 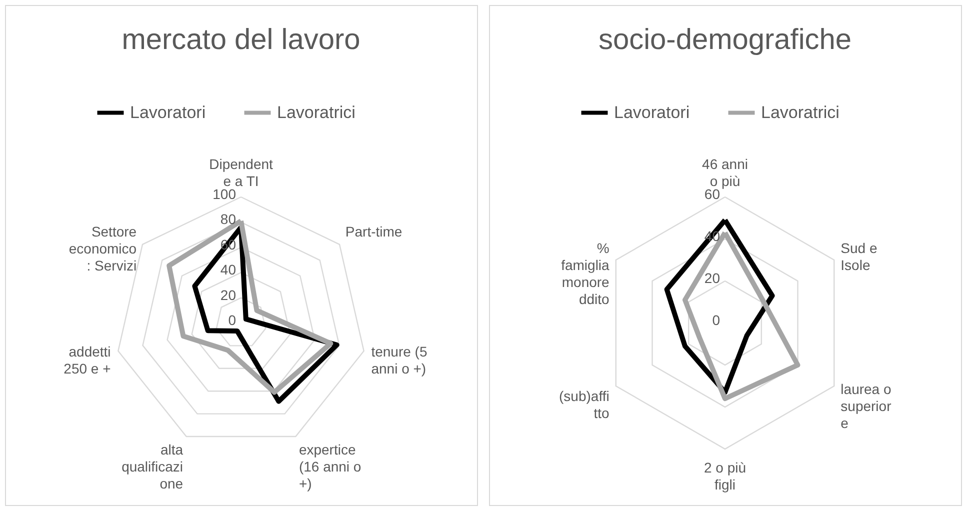 I want to click on spoke-label: alta qualificazi one, so click(x=153, y=466).